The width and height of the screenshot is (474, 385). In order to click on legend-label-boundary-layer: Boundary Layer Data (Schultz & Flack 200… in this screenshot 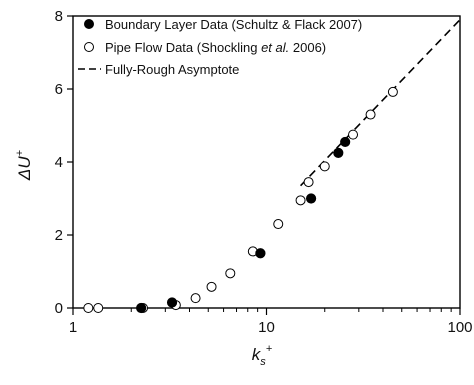, I will do `click(233, 24)`.